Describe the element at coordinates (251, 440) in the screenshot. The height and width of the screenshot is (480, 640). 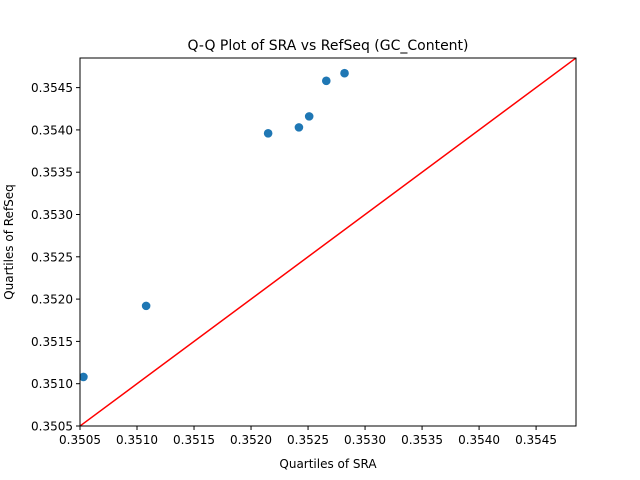
I see `x-tick-label: 0.3520` at that location.